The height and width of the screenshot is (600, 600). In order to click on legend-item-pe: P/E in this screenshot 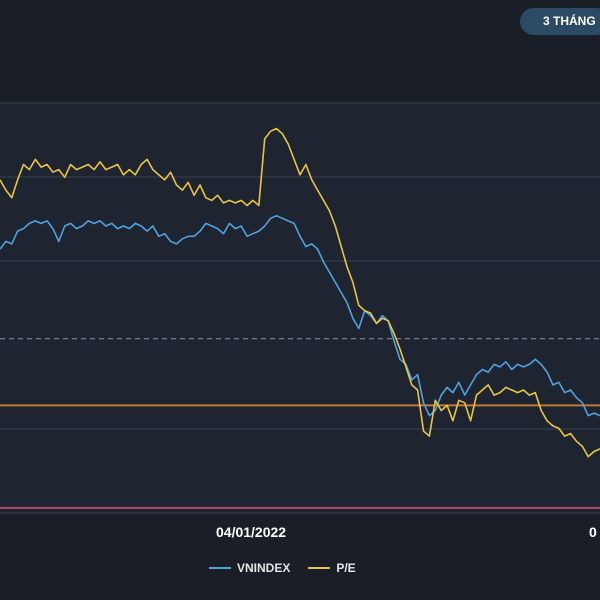, I will do `click(332, 568)`.